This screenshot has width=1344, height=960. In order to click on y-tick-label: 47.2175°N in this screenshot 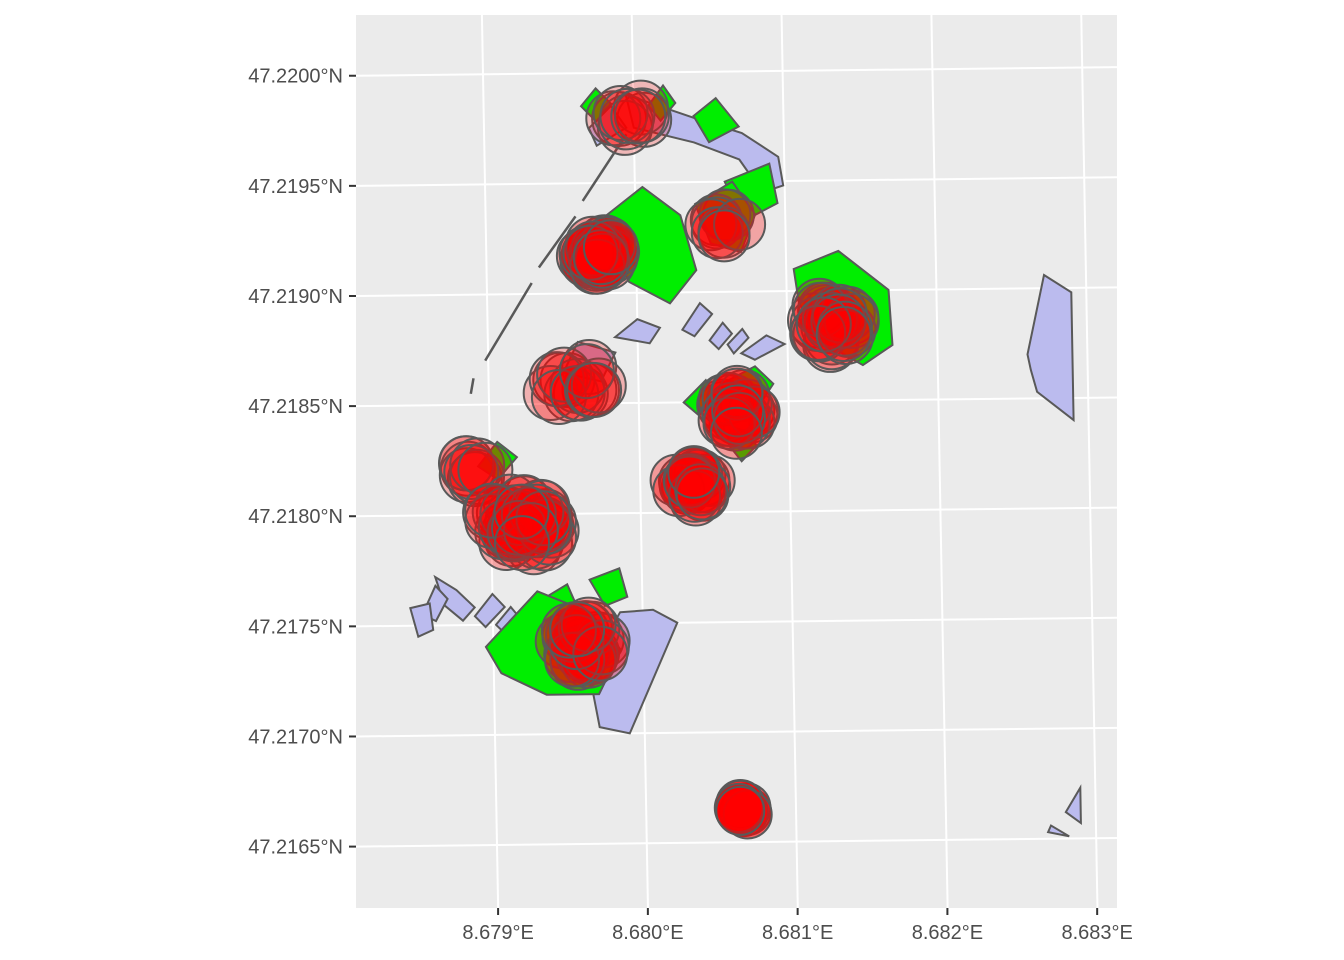, I will do `click(295, 627)`.